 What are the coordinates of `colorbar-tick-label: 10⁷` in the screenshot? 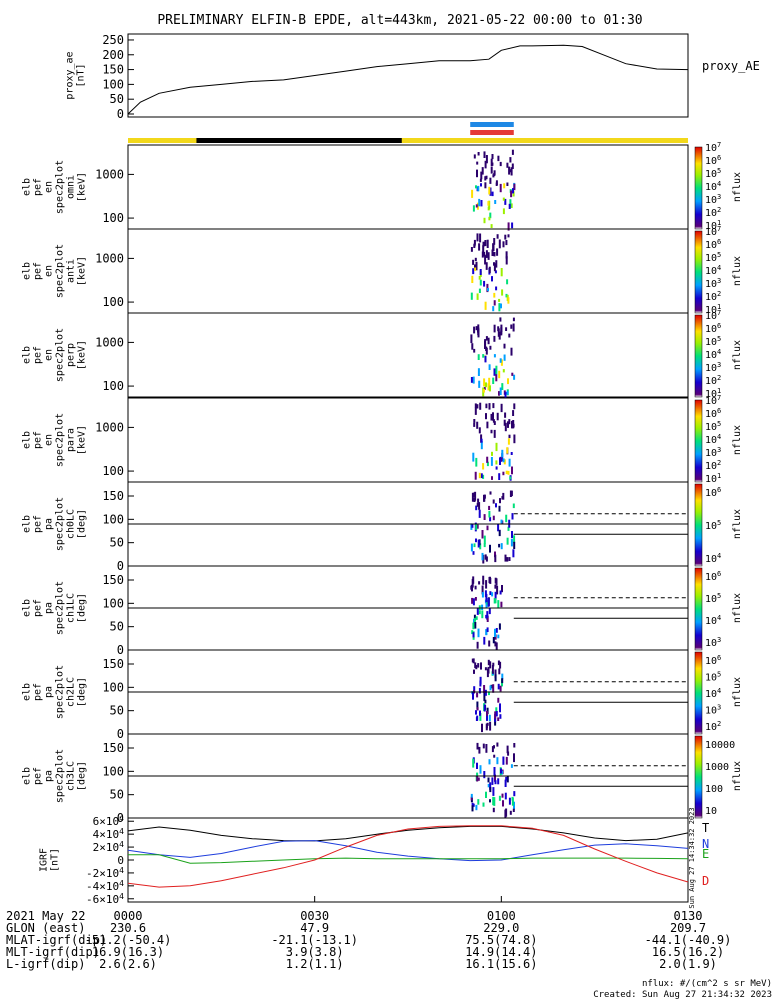 It's located at (713, 315).